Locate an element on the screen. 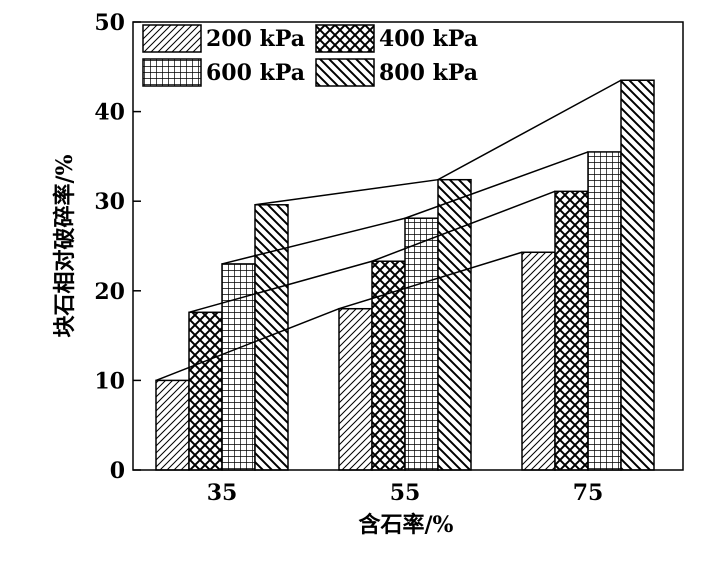 This screenshot has width=704, height=565. y-tick-label: 10 is located at coordinates (109, 381).